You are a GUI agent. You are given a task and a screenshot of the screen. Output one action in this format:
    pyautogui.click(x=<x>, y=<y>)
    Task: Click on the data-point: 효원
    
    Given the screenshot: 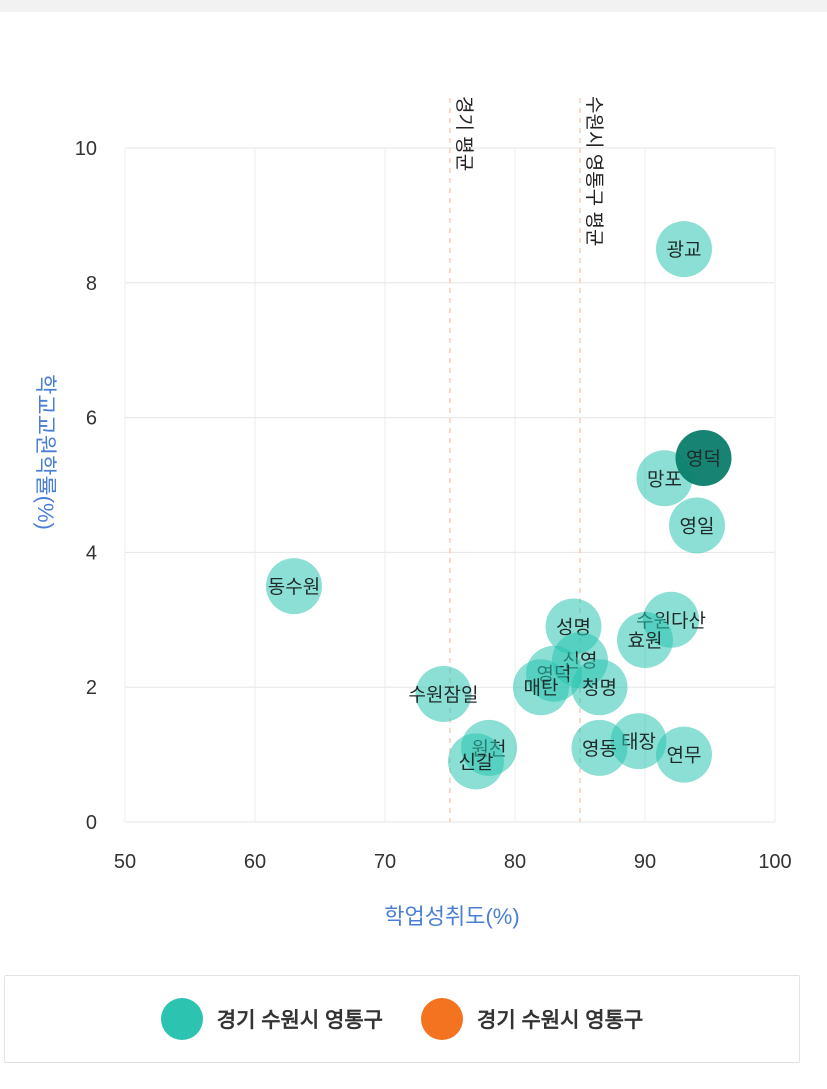 What is the action you would take?
    pyautogui.click(x=645, y=640)
    